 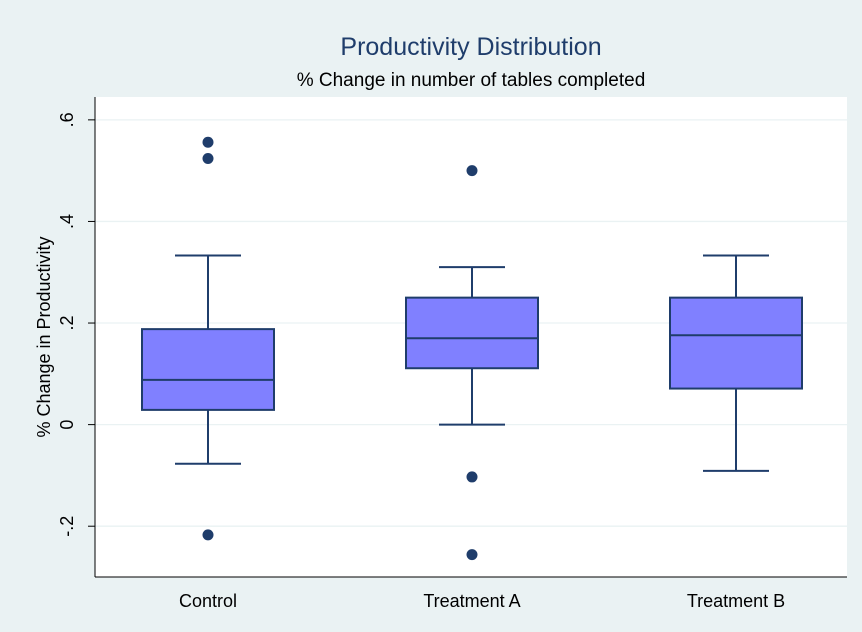 What do you see at coordinates (67, 221) in the screenshot?
I see `y-tick-label: .4` at bounding box center [67, 221].